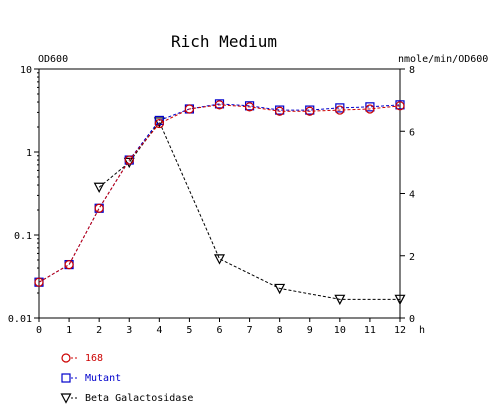 This screenshot has width=490, height=405. I want to click on y-left-axis-label: OD600, so click(53, 59).